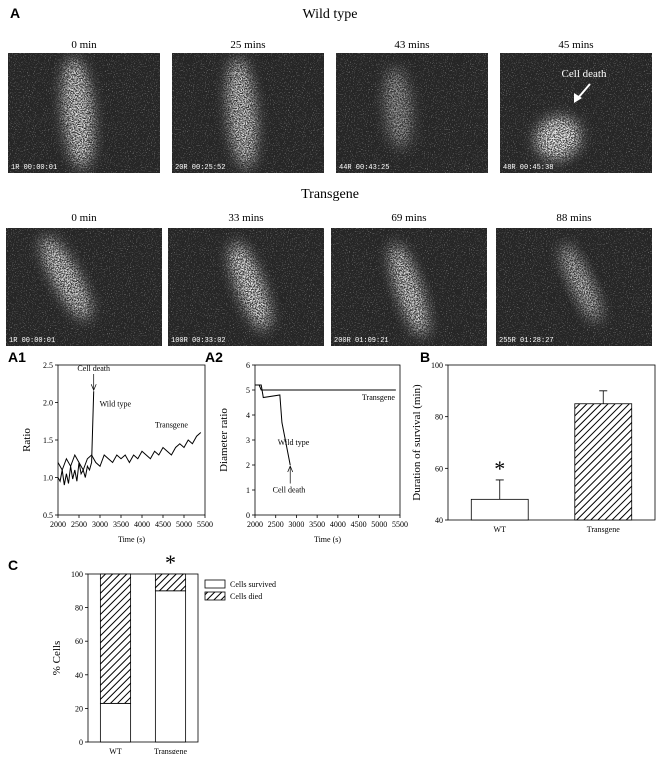  What do you see at coordinates (378, 397) in the screenshot?
I see `annotation: Transgene` at bounding box center [378, 397].